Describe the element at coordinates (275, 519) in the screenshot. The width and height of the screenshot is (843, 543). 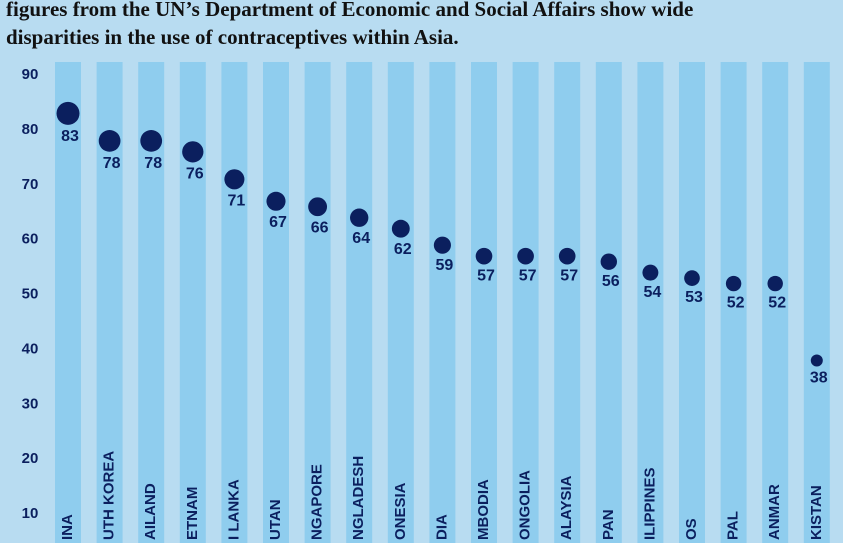
I see `x-tick-label: UTAN` at that location.